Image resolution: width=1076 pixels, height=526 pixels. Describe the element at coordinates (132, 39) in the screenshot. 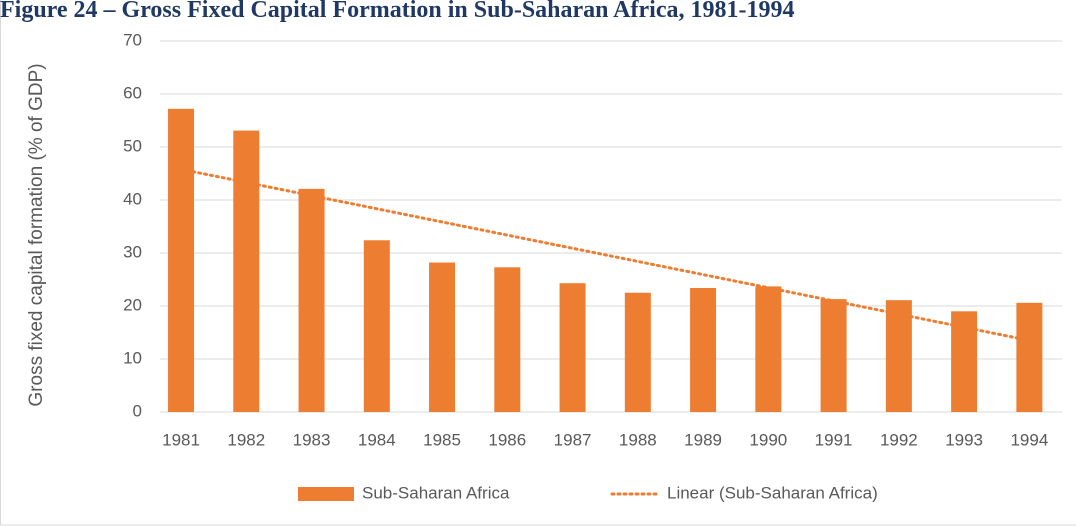

I see `y-tick-label: 70` at that location.